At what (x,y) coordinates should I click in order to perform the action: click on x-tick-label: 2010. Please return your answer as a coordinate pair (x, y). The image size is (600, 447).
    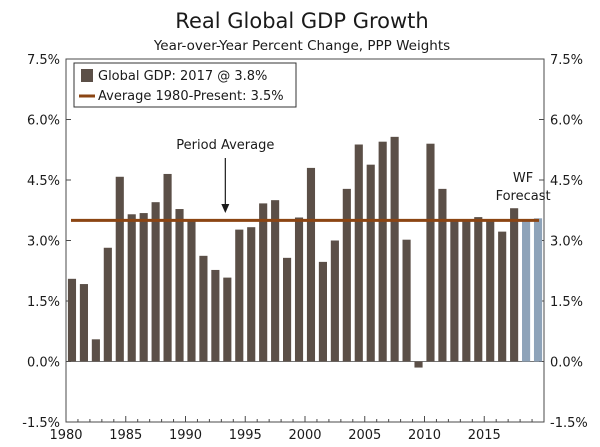
    Looking at the image, I should click on (424, 435).